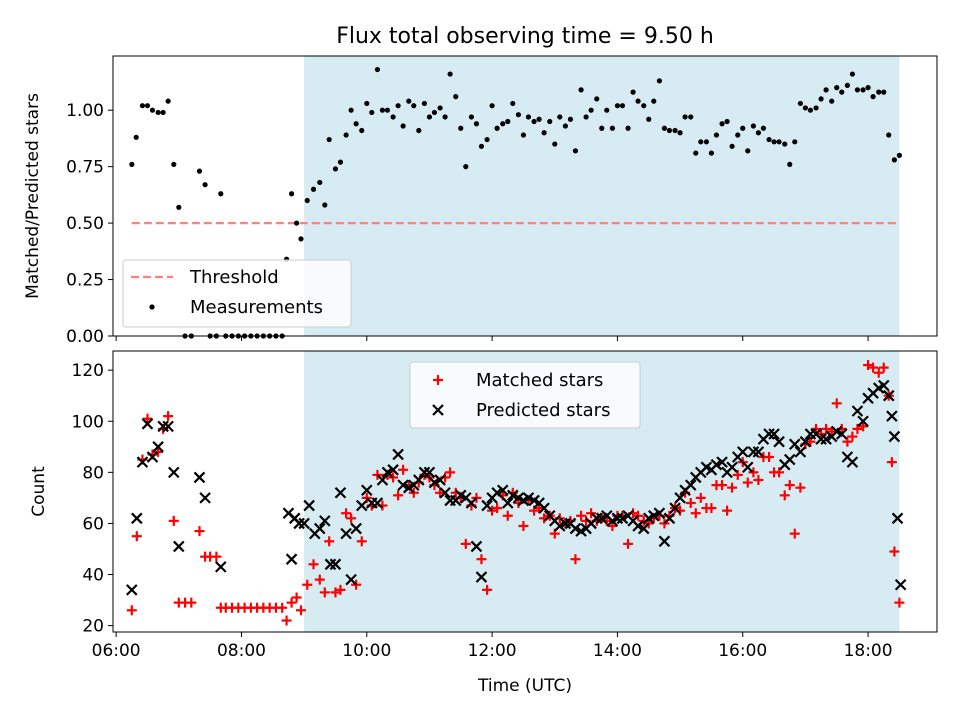 This screenshot has width=960, height=720. Describe the element at coordinates (366, 651) in the screenshot. I see `x-tick-label: 10:00` at that location.